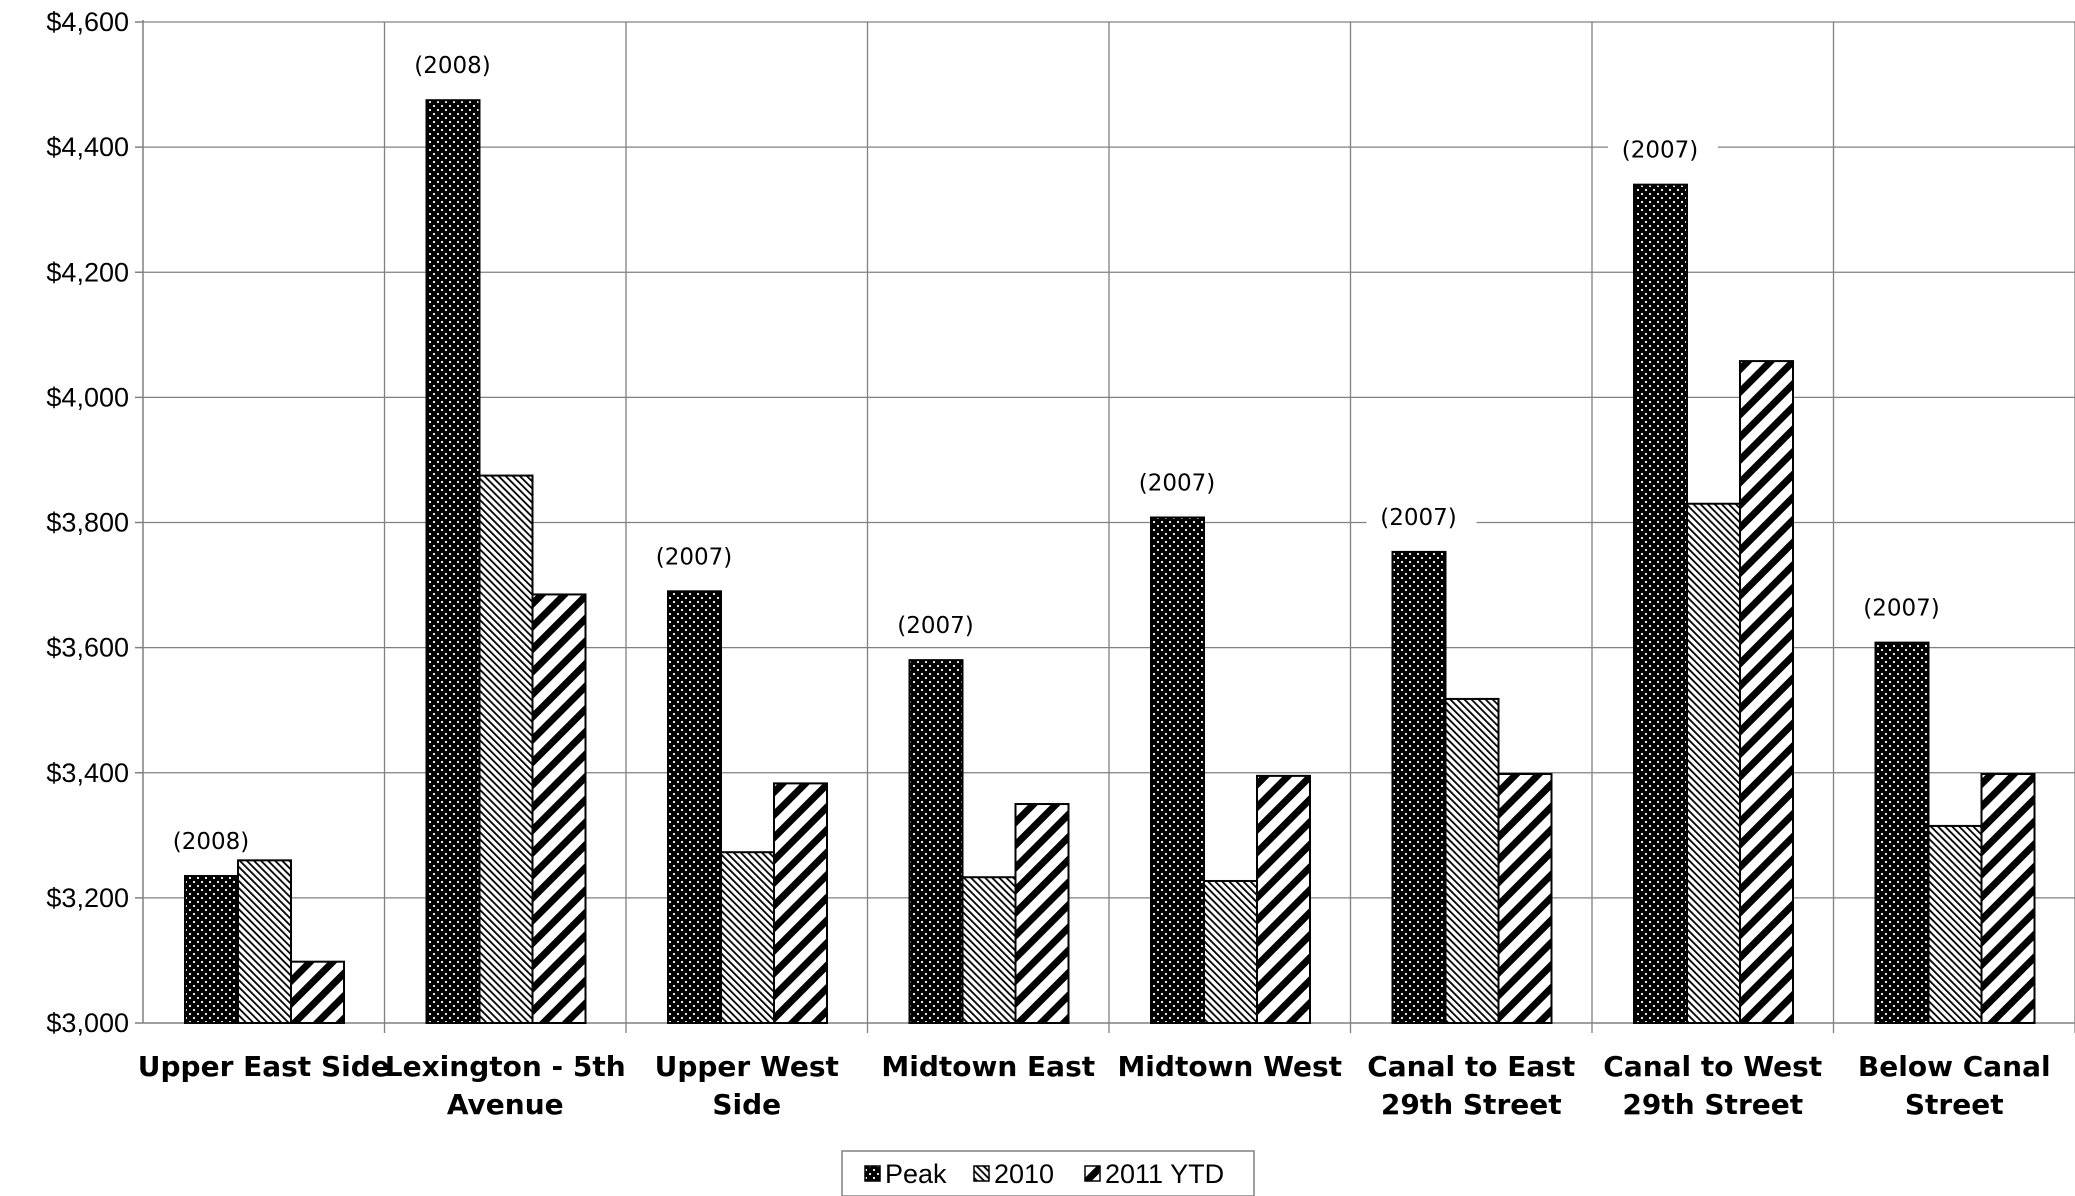 The height and width of the screenshot is (1196, 2075). I want to click on category-label: Avenue, so click(505, 1104).